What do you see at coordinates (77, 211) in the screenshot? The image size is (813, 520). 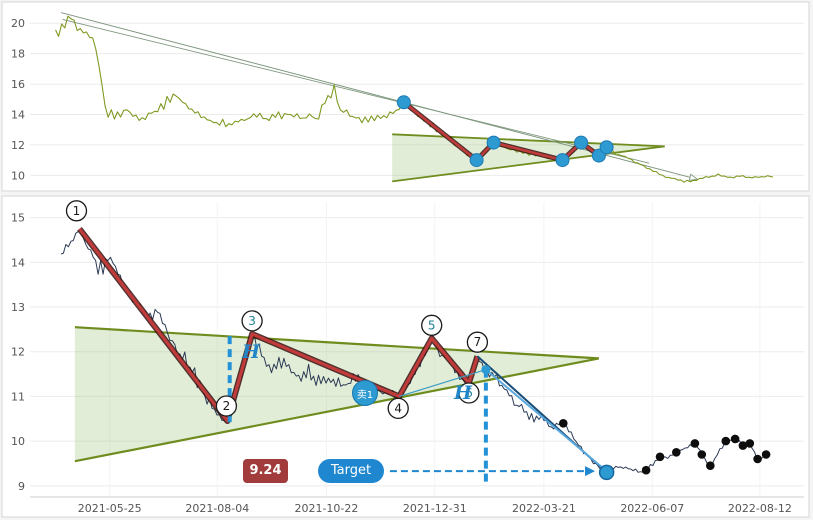 I see `svg-text: 1` at bounding box center [77, 211].